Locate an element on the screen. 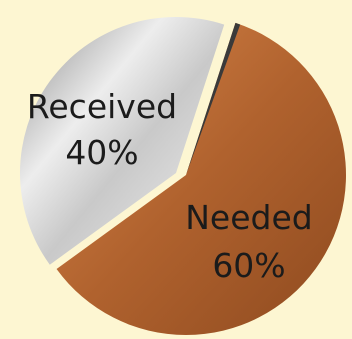 Image resolution: width=352 pixels, height=339 pixels. slice-value-needed: 60% is located at coordinates (248, 265).